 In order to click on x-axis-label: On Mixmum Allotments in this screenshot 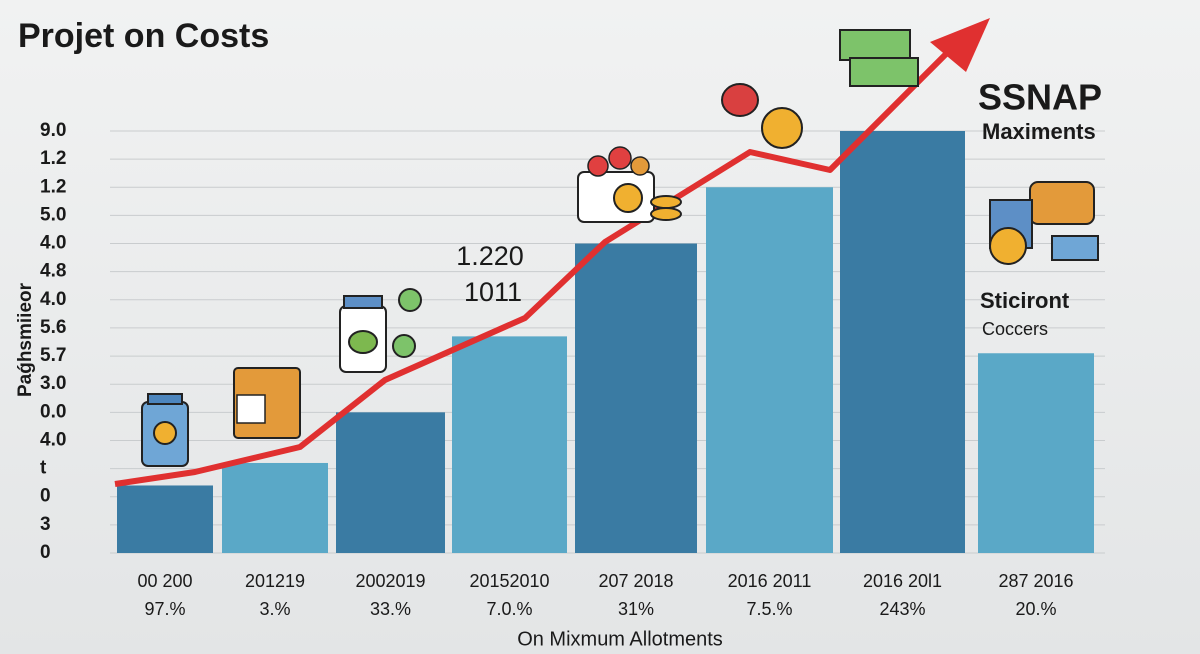, I will do `click(620, 639)`.